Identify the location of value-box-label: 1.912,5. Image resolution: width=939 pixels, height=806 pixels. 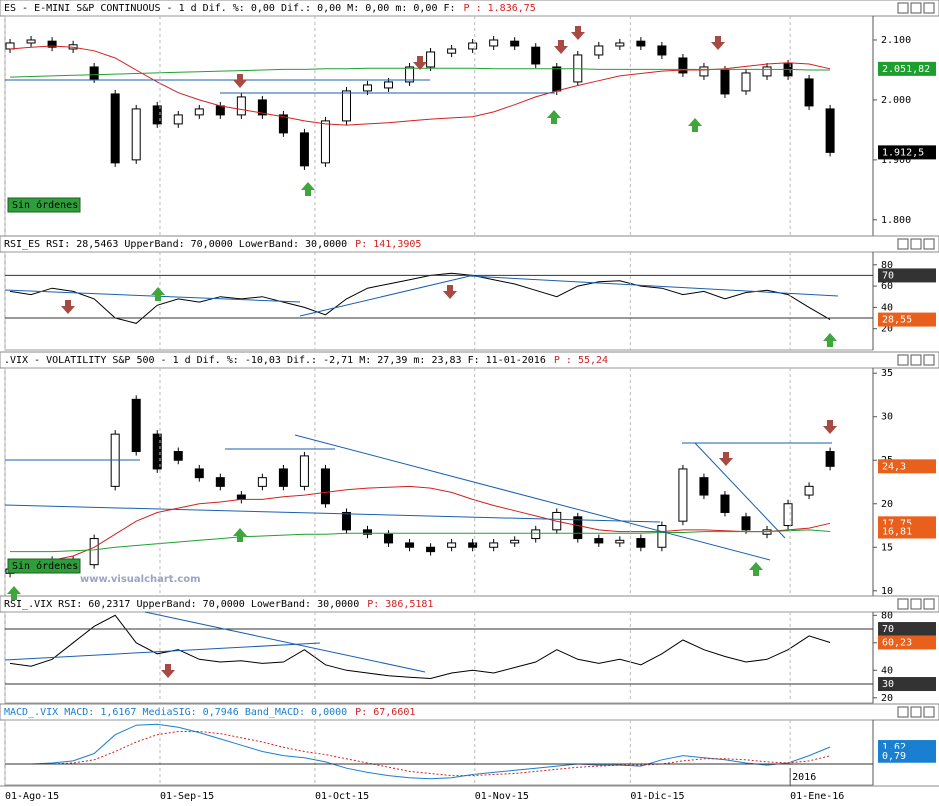
(903, 152).